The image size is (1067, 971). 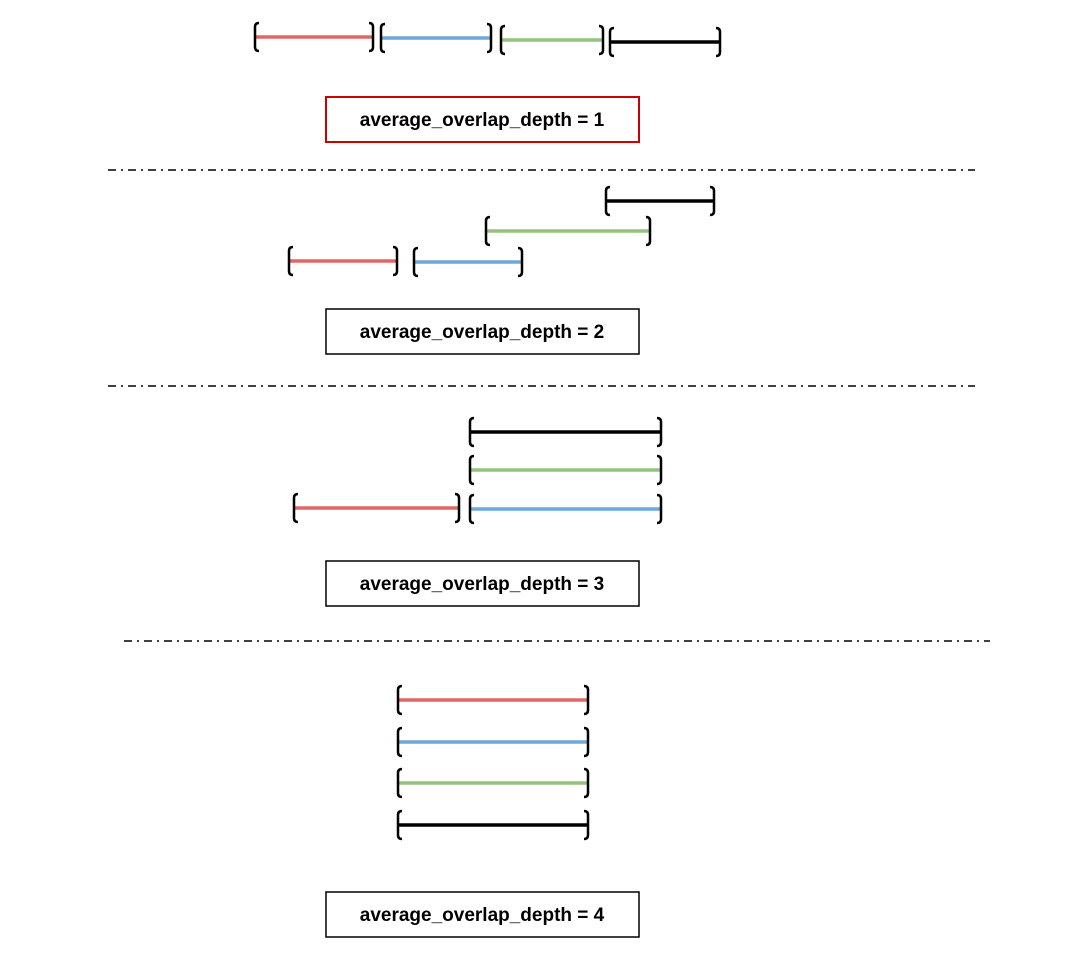 I want to click on panel-depth-1: average_overlap_depth = 1, so click(x=487, y=82).